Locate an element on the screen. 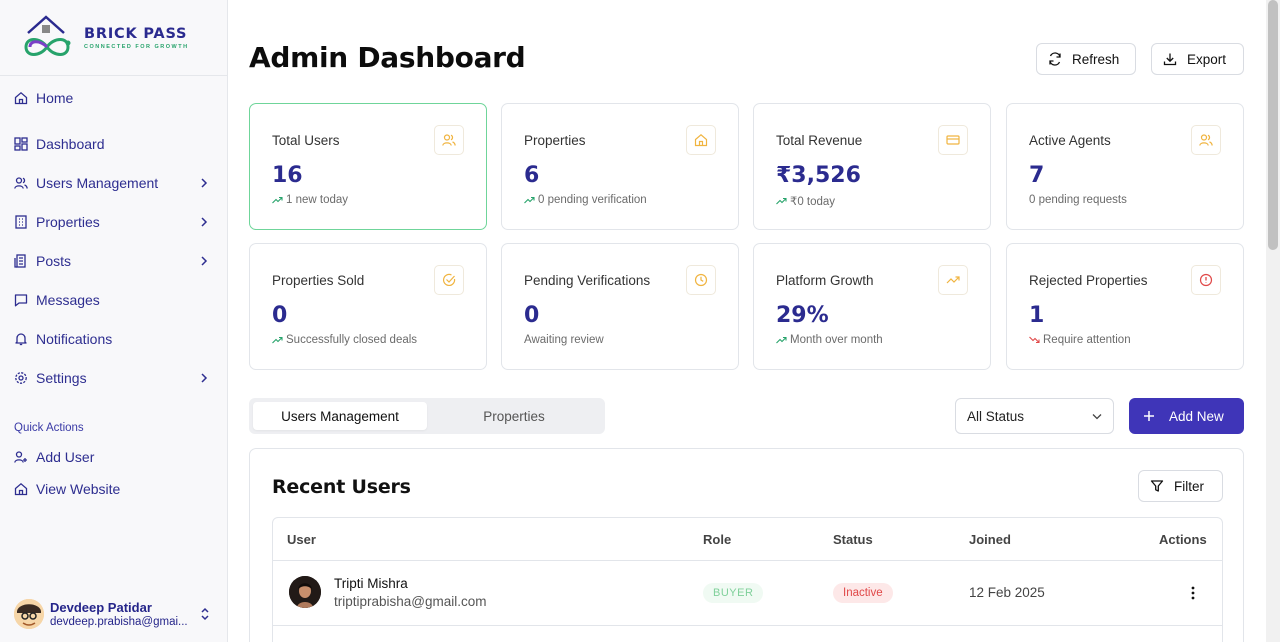 The width and height of the screenshot is (1280, 642). stat-card-properties: Properties 6 0 pending verification is located at coordinates (620, 166).